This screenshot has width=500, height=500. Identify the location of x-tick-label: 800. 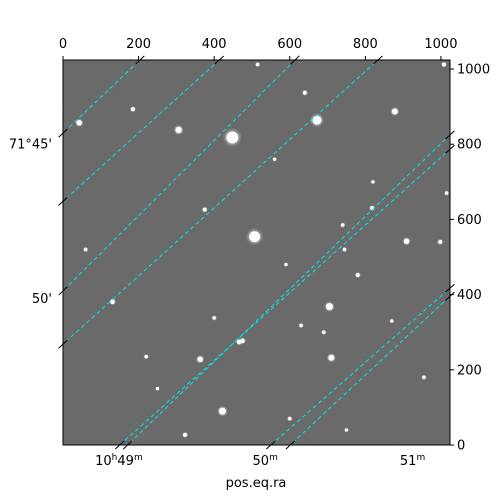
(365, 44).